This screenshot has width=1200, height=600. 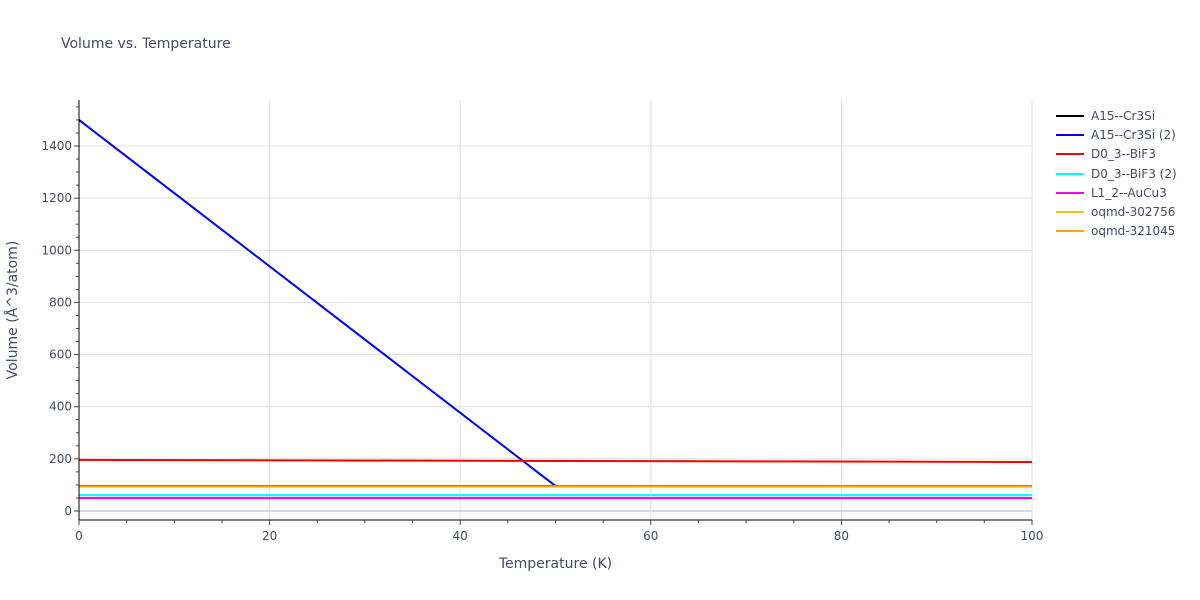 What do you see at coordinates (1032, 536) in the screenshot?
I see `x-tick-label: 100` at bounding box center [1032, 536].